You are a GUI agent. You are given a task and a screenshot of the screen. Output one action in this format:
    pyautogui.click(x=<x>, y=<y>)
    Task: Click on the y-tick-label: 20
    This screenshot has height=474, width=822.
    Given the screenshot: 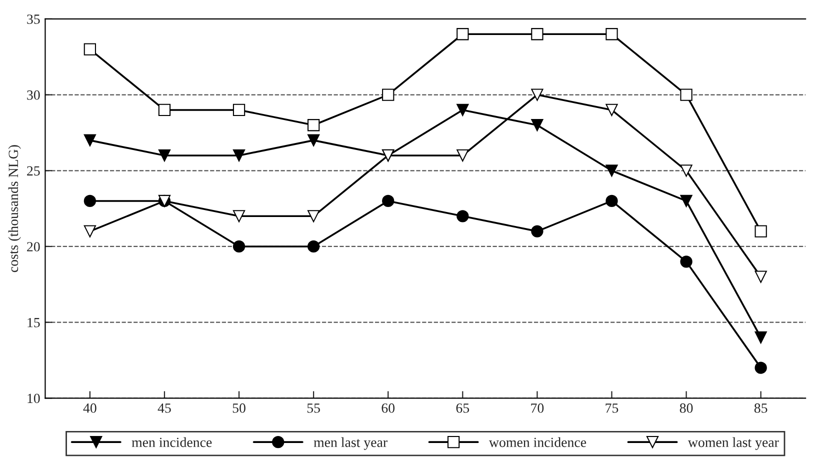 What is the action you would take?
    pyautogui.click(x=33, y=247)
    